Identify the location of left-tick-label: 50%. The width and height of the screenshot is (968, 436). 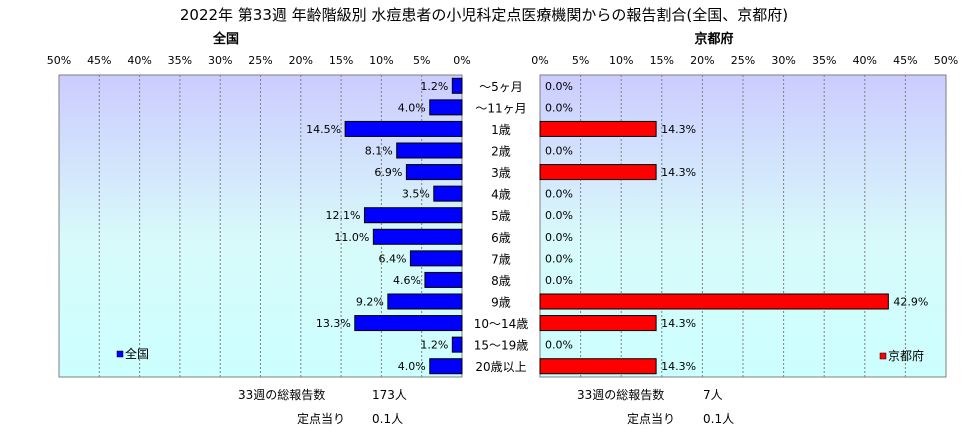
(59, 60).